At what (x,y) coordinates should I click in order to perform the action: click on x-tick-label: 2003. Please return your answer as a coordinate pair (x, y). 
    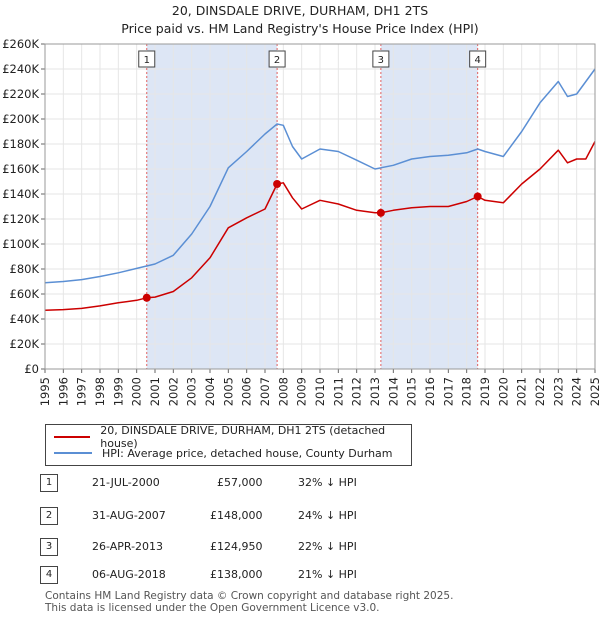
    Looking at the image, I should click on (192, 391).